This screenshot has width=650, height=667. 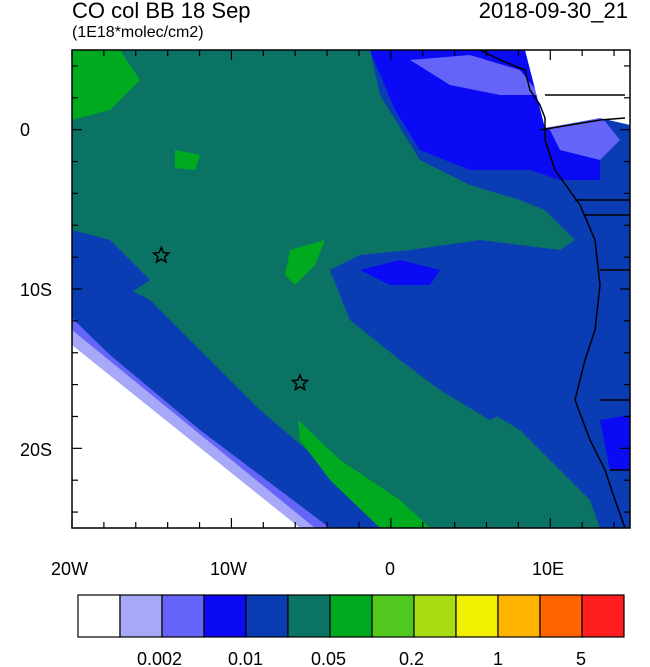 What do you see at coordinates (159, 658) in the screenshot?
I see `colorbar-label-0: 0.002` at bounding box center [159, 658].